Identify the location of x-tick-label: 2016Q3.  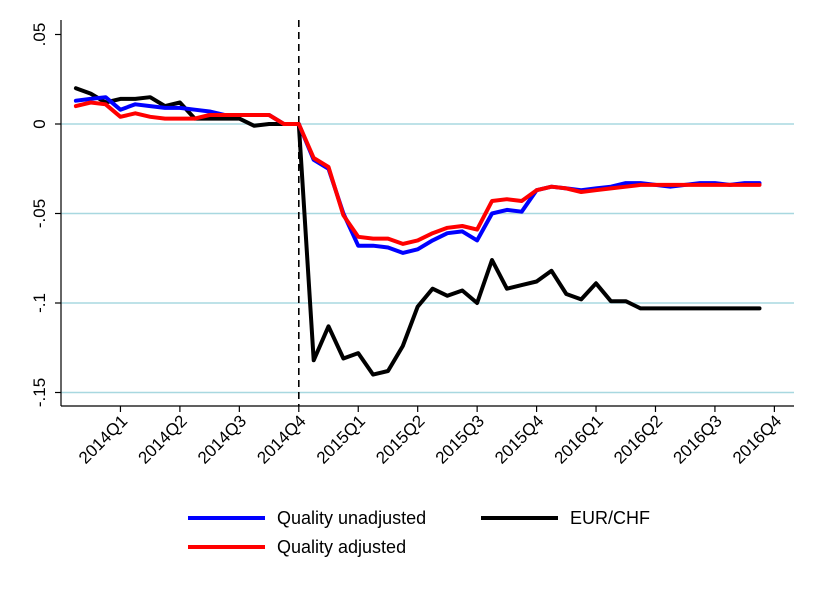
(698, 439).